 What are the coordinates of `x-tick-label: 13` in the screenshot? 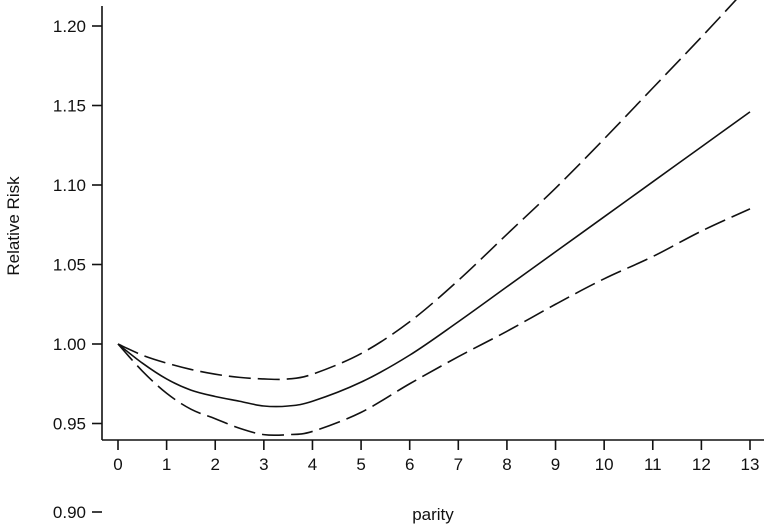 It's located at (750, 464).